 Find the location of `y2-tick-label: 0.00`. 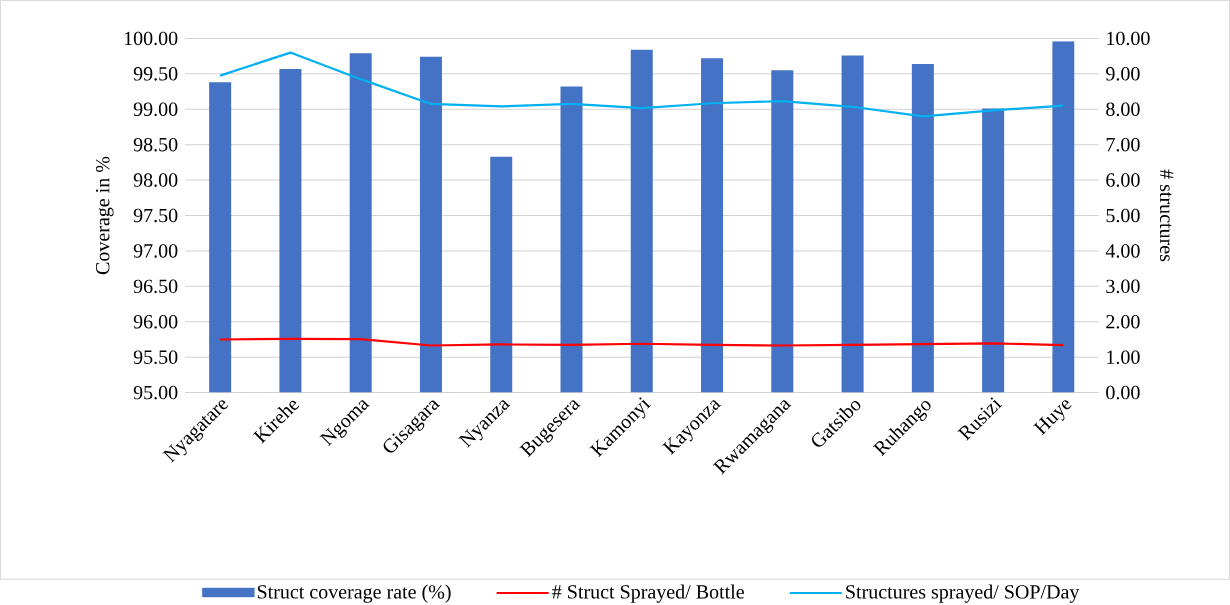

y2-tick-label: 0.00 is located at coordinates (1123, 392).